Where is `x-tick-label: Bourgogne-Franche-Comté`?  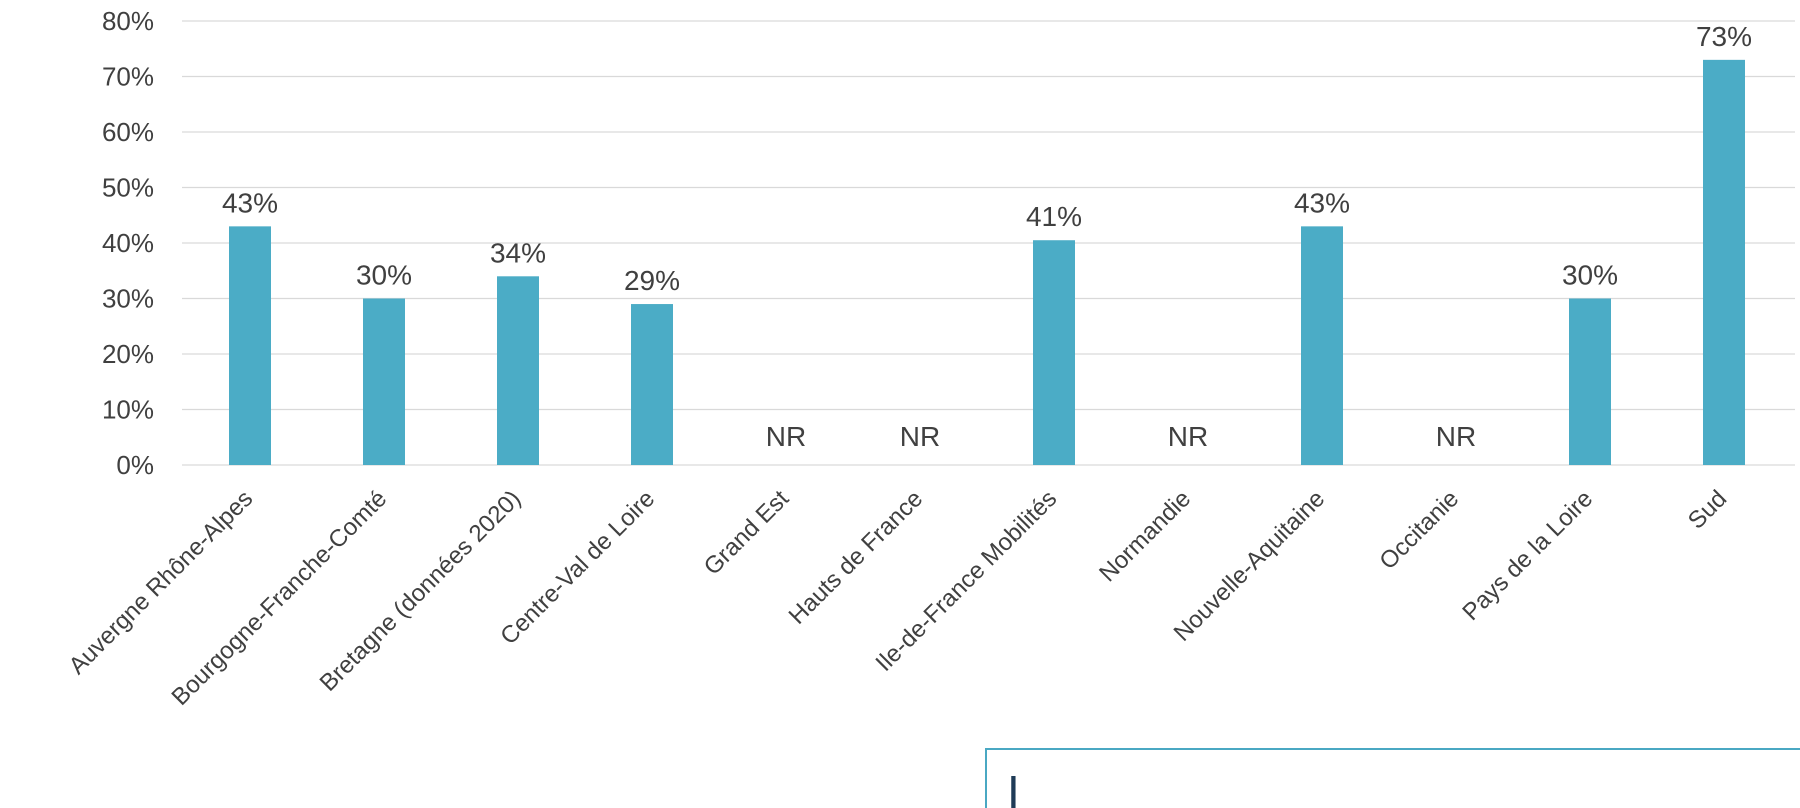 x-tick-label: Bourgogne-Franche-Comté is located at coordinates (280, 598).